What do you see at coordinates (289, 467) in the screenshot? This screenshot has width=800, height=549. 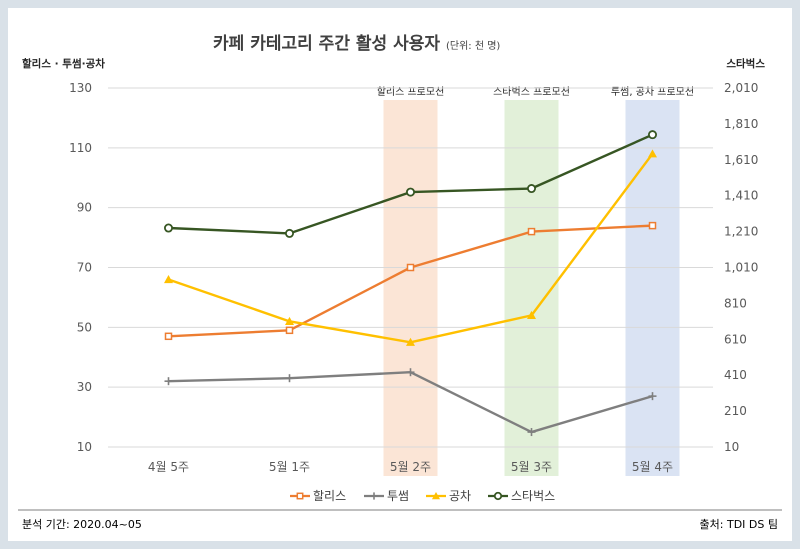 I see `x-tick-label-1: 5월 1주` at bounding box center [289, 467].